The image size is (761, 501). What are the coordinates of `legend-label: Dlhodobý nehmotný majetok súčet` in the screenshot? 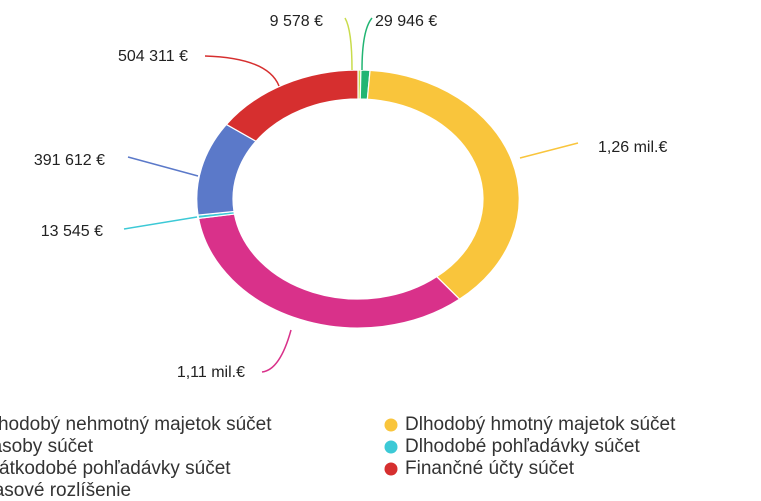 It's located at (136, 424).